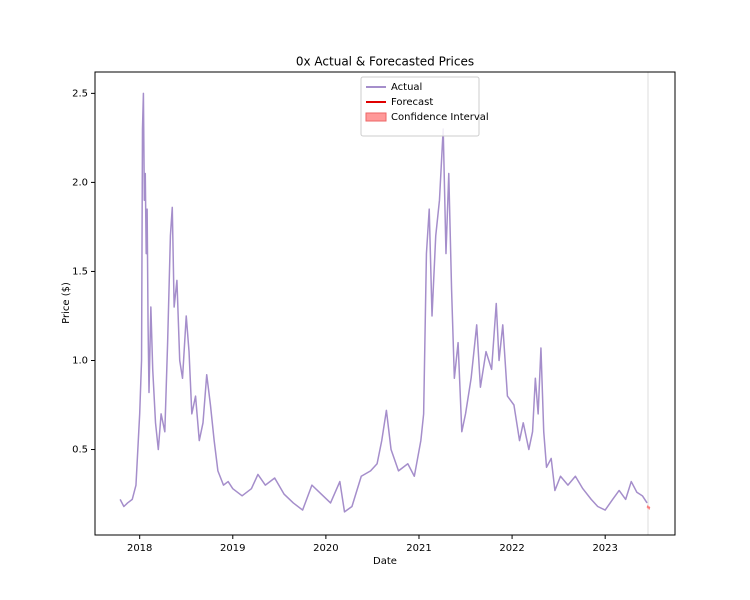 The image size is (750, 600). Describe the element at coordinates (385, 62) in the screenshot. I see `chart-title: 0x Actual & Forecasted Prices` at that location.